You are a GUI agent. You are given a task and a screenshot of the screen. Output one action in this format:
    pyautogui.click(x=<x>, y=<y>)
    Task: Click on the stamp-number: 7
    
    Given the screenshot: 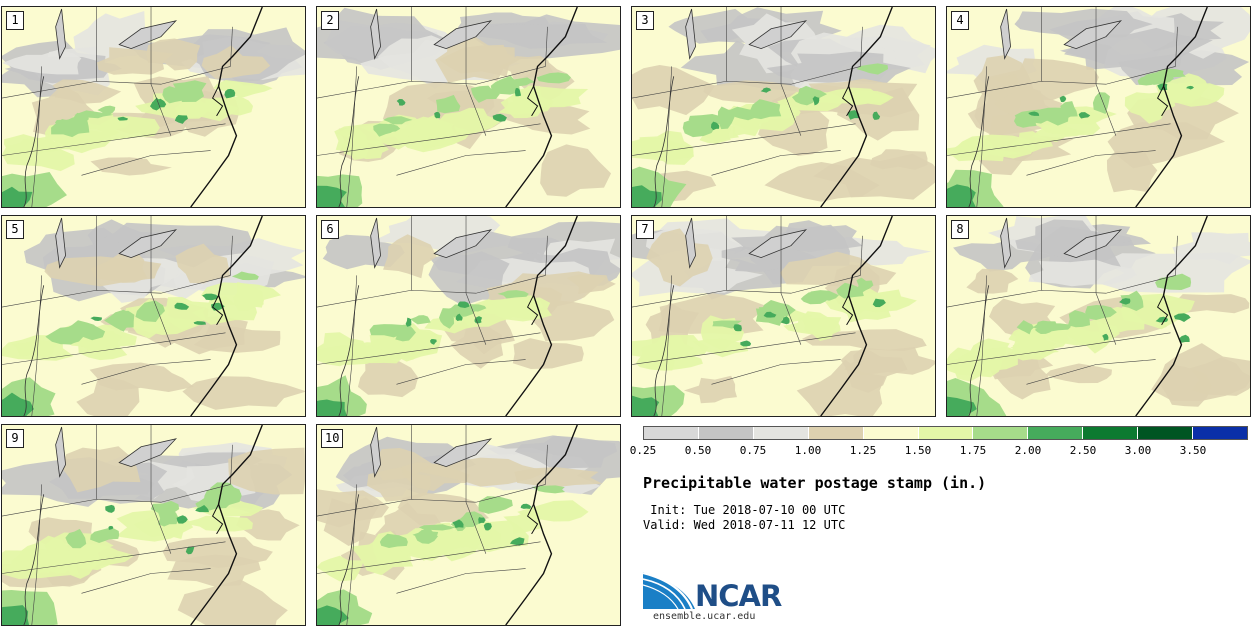 What is the action you would take?
    pyautogui.click(x=645, y=229)
    